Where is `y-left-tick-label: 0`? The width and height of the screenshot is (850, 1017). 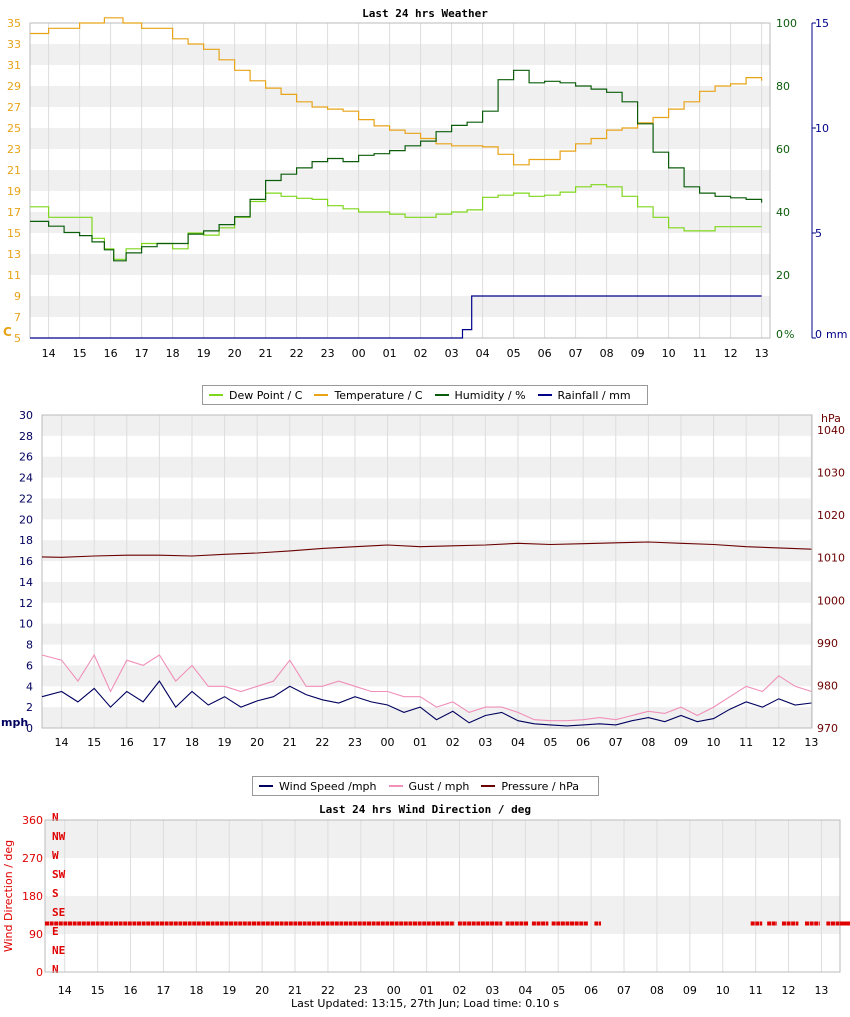 y-left-tick-label: 0 is located at coordinates (29, 728).